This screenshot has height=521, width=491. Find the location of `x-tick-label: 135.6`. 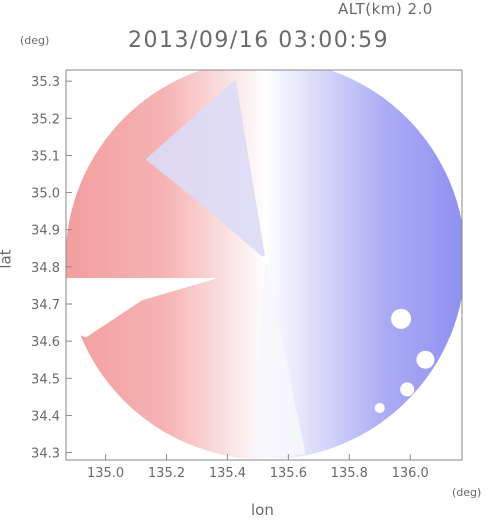

x-tick-label: 135.6 is located at coordinates (288, 473).